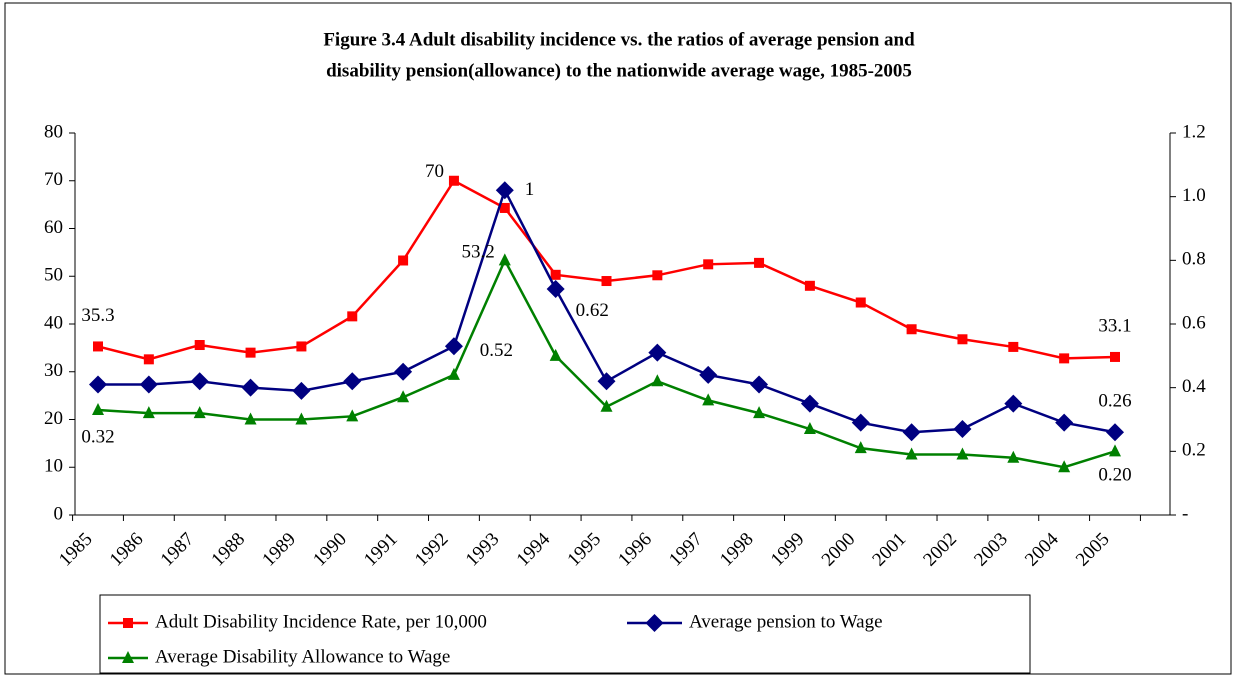  Describe the element at coordinates (478, 251) in the screenshot. I see `annotation: 53.2` at that location.